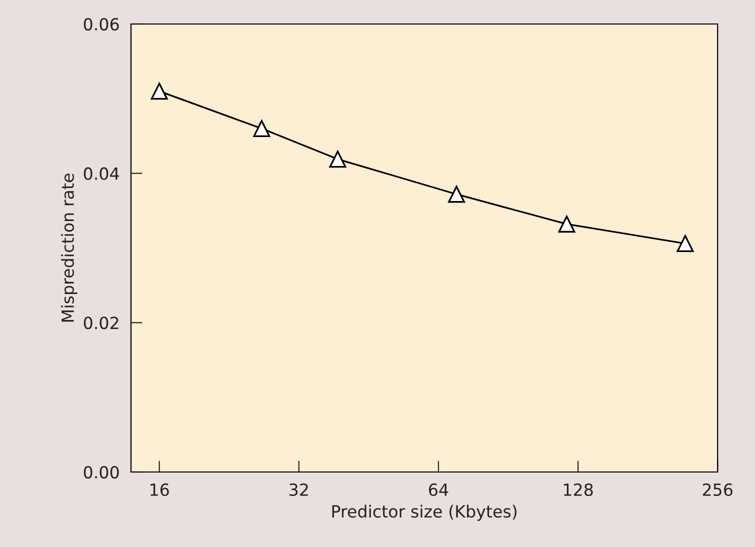  I want to click on x-axis-title: Predictor size (Kbytes), so click(424, 512).